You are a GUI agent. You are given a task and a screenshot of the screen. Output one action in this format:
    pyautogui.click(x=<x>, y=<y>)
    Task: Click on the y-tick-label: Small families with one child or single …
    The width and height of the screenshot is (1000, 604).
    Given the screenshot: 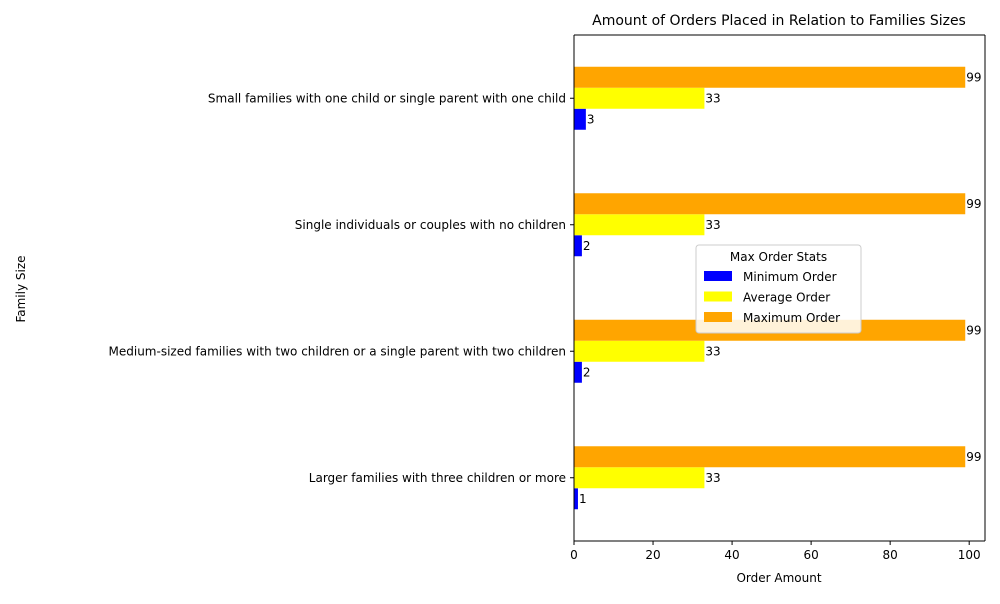 What is the action you would take?
    pyautogui.click(x=387, y=98)
    